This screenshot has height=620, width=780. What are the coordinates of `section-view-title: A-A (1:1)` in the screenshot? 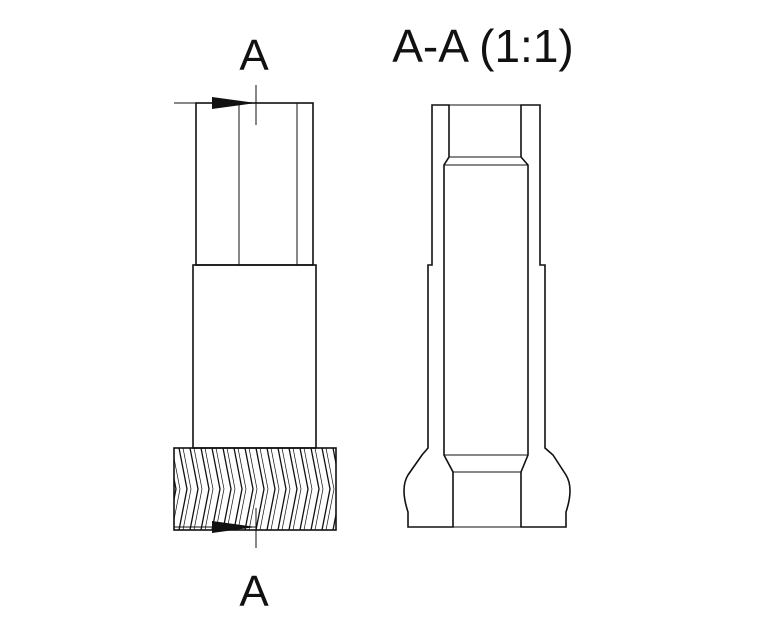 It's located at (483, 46).